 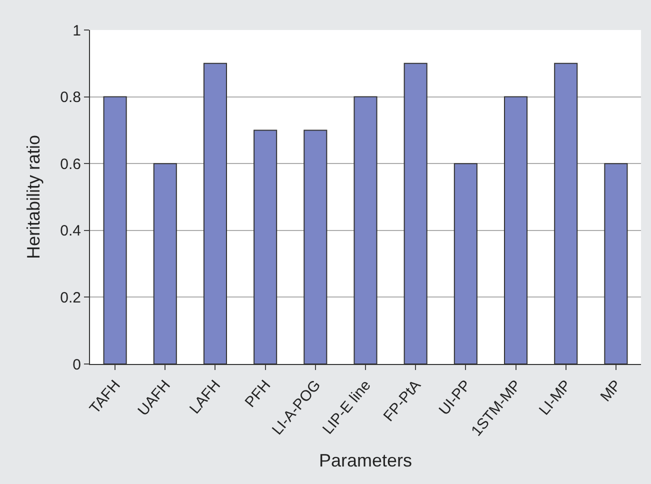 What do you see at coordinates (76, 31) in the screenshot?
I see `y-tick-label: 1` at bounding box center [76, 31].